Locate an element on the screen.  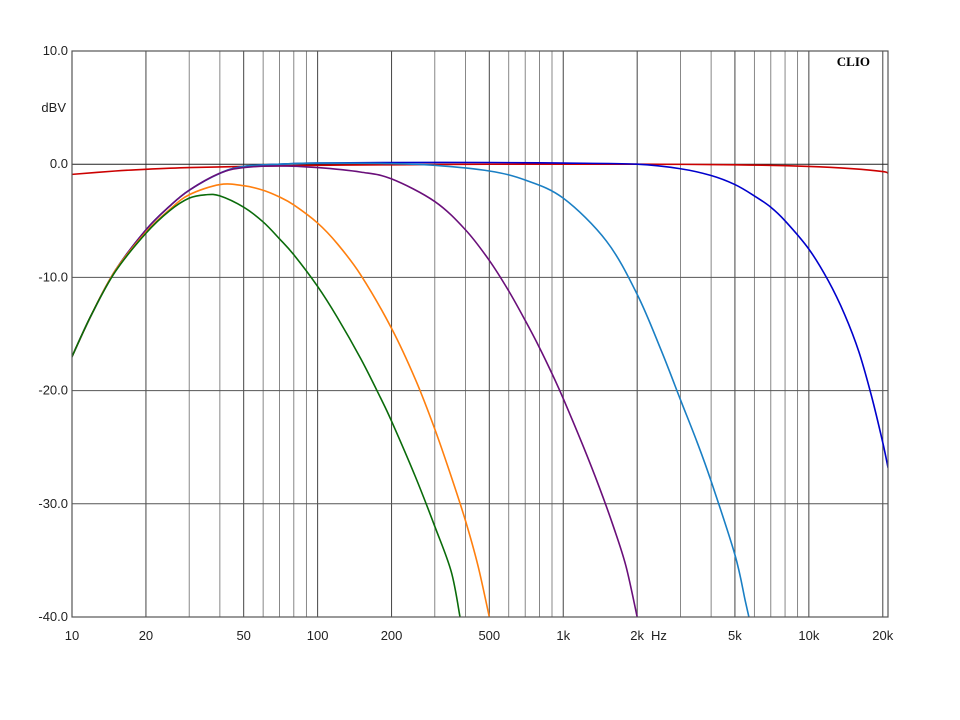
x-tick-label: 10 is located at coordinates (72, 635).